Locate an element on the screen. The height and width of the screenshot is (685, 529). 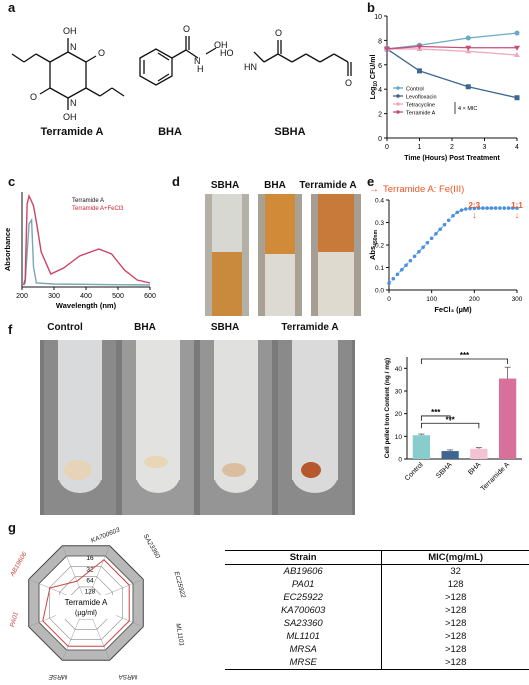
radar-center-label: Terramide A is located at coordinates (86, 602).